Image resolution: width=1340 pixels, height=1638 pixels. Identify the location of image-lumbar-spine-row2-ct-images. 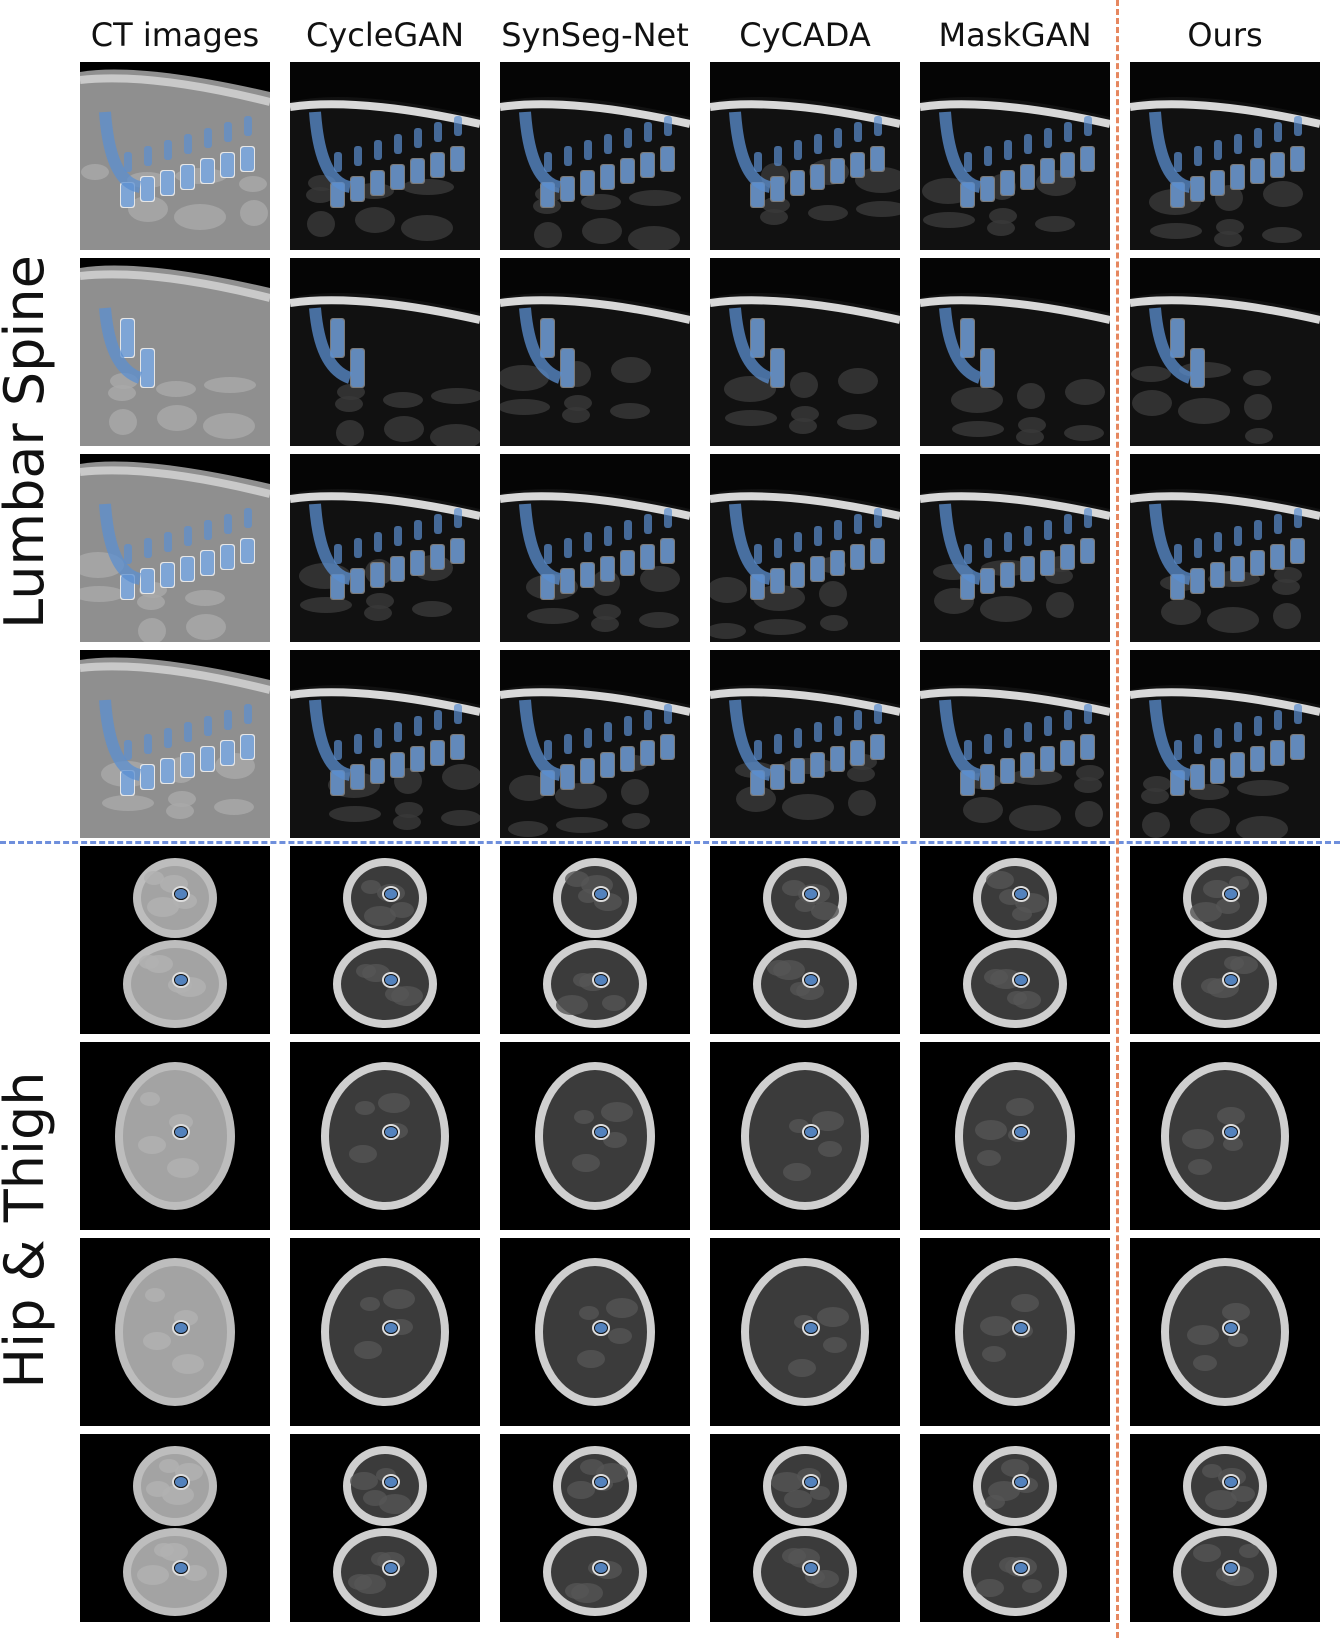
(175, 352).